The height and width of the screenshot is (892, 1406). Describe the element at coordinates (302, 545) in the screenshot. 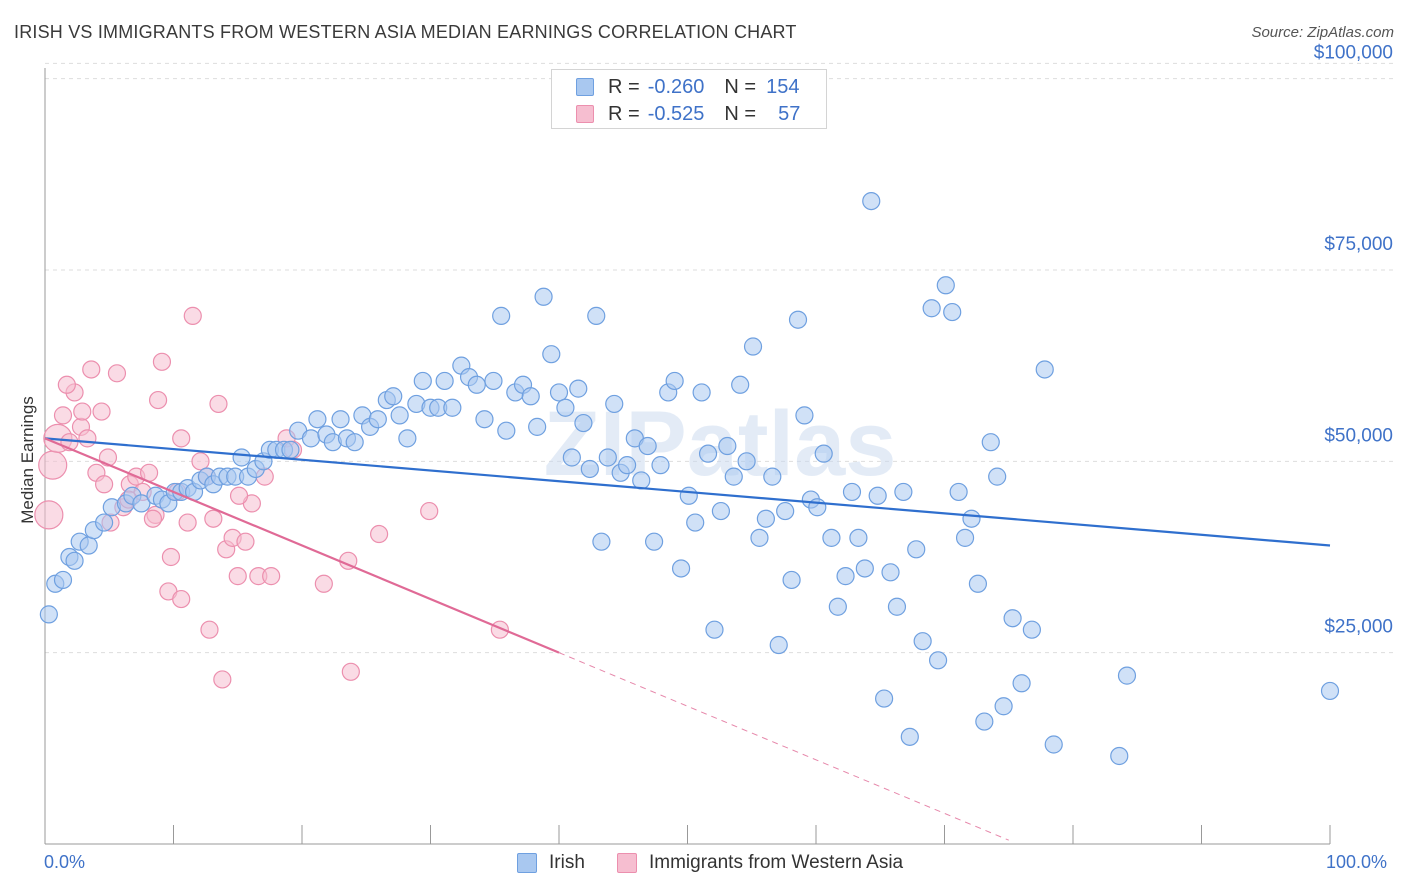

I see `western-asia-trend-line` at that location.